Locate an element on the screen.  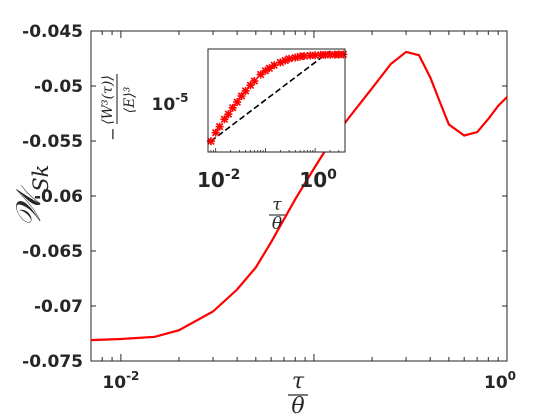
main-x-tick-label: 10⁰ is located at coordinates (500, 381).